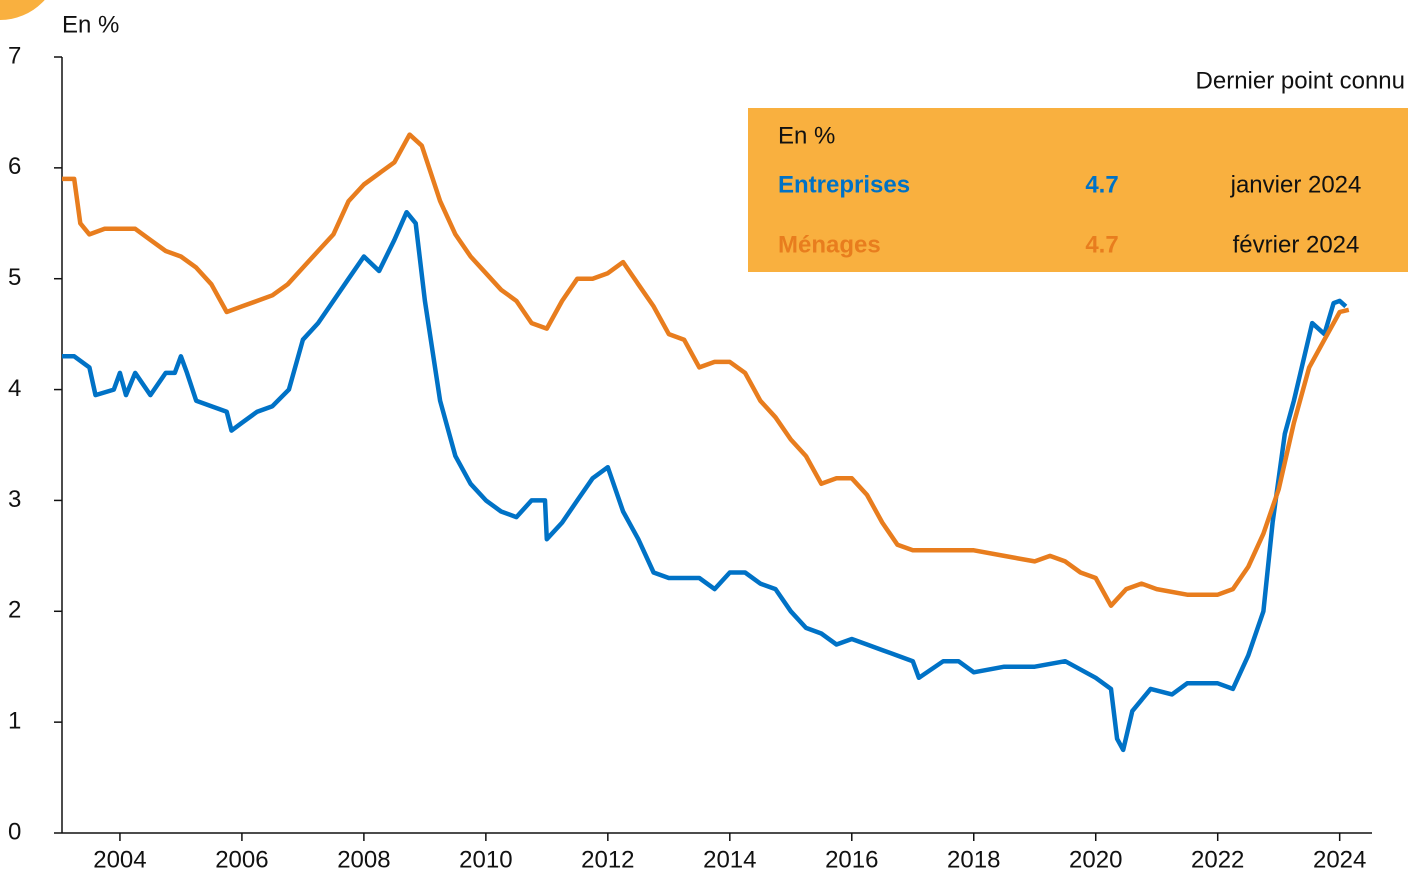  Describe the element at coordinates (1078, 190) in the screenshot. I see `last-point-box` at that location.